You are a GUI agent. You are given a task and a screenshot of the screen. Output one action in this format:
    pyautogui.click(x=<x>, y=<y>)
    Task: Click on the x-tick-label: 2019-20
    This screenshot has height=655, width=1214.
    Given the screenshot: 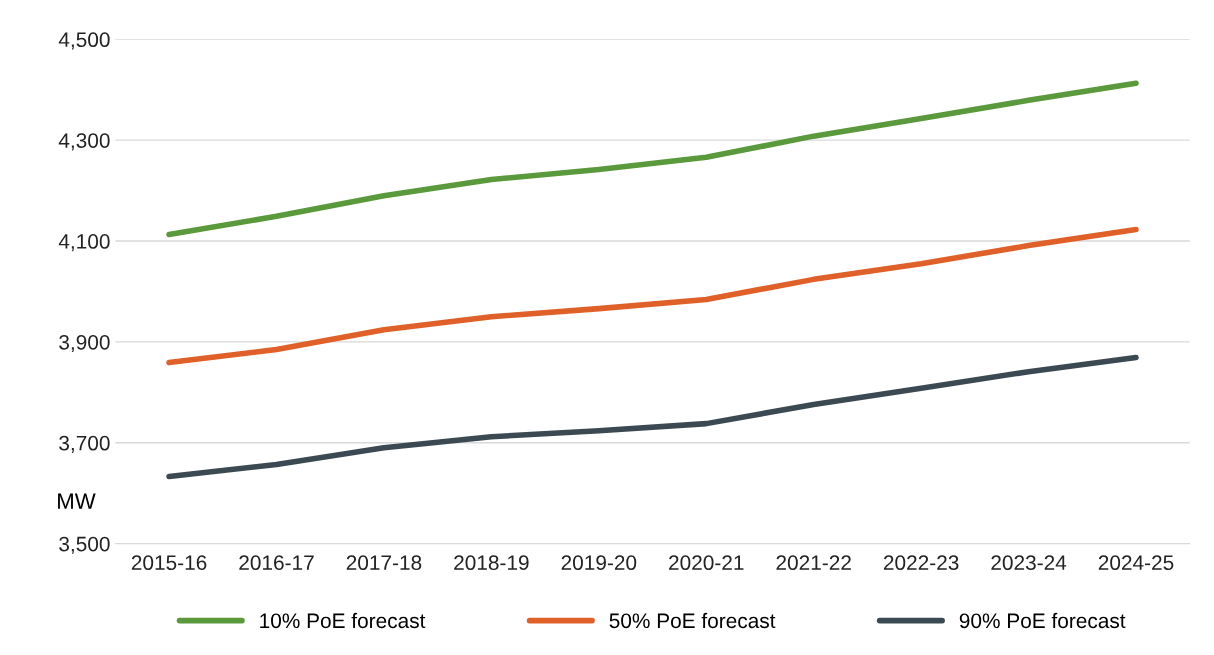 What is the action you would take?
    pyautogui.click(x=599, y=563)
    